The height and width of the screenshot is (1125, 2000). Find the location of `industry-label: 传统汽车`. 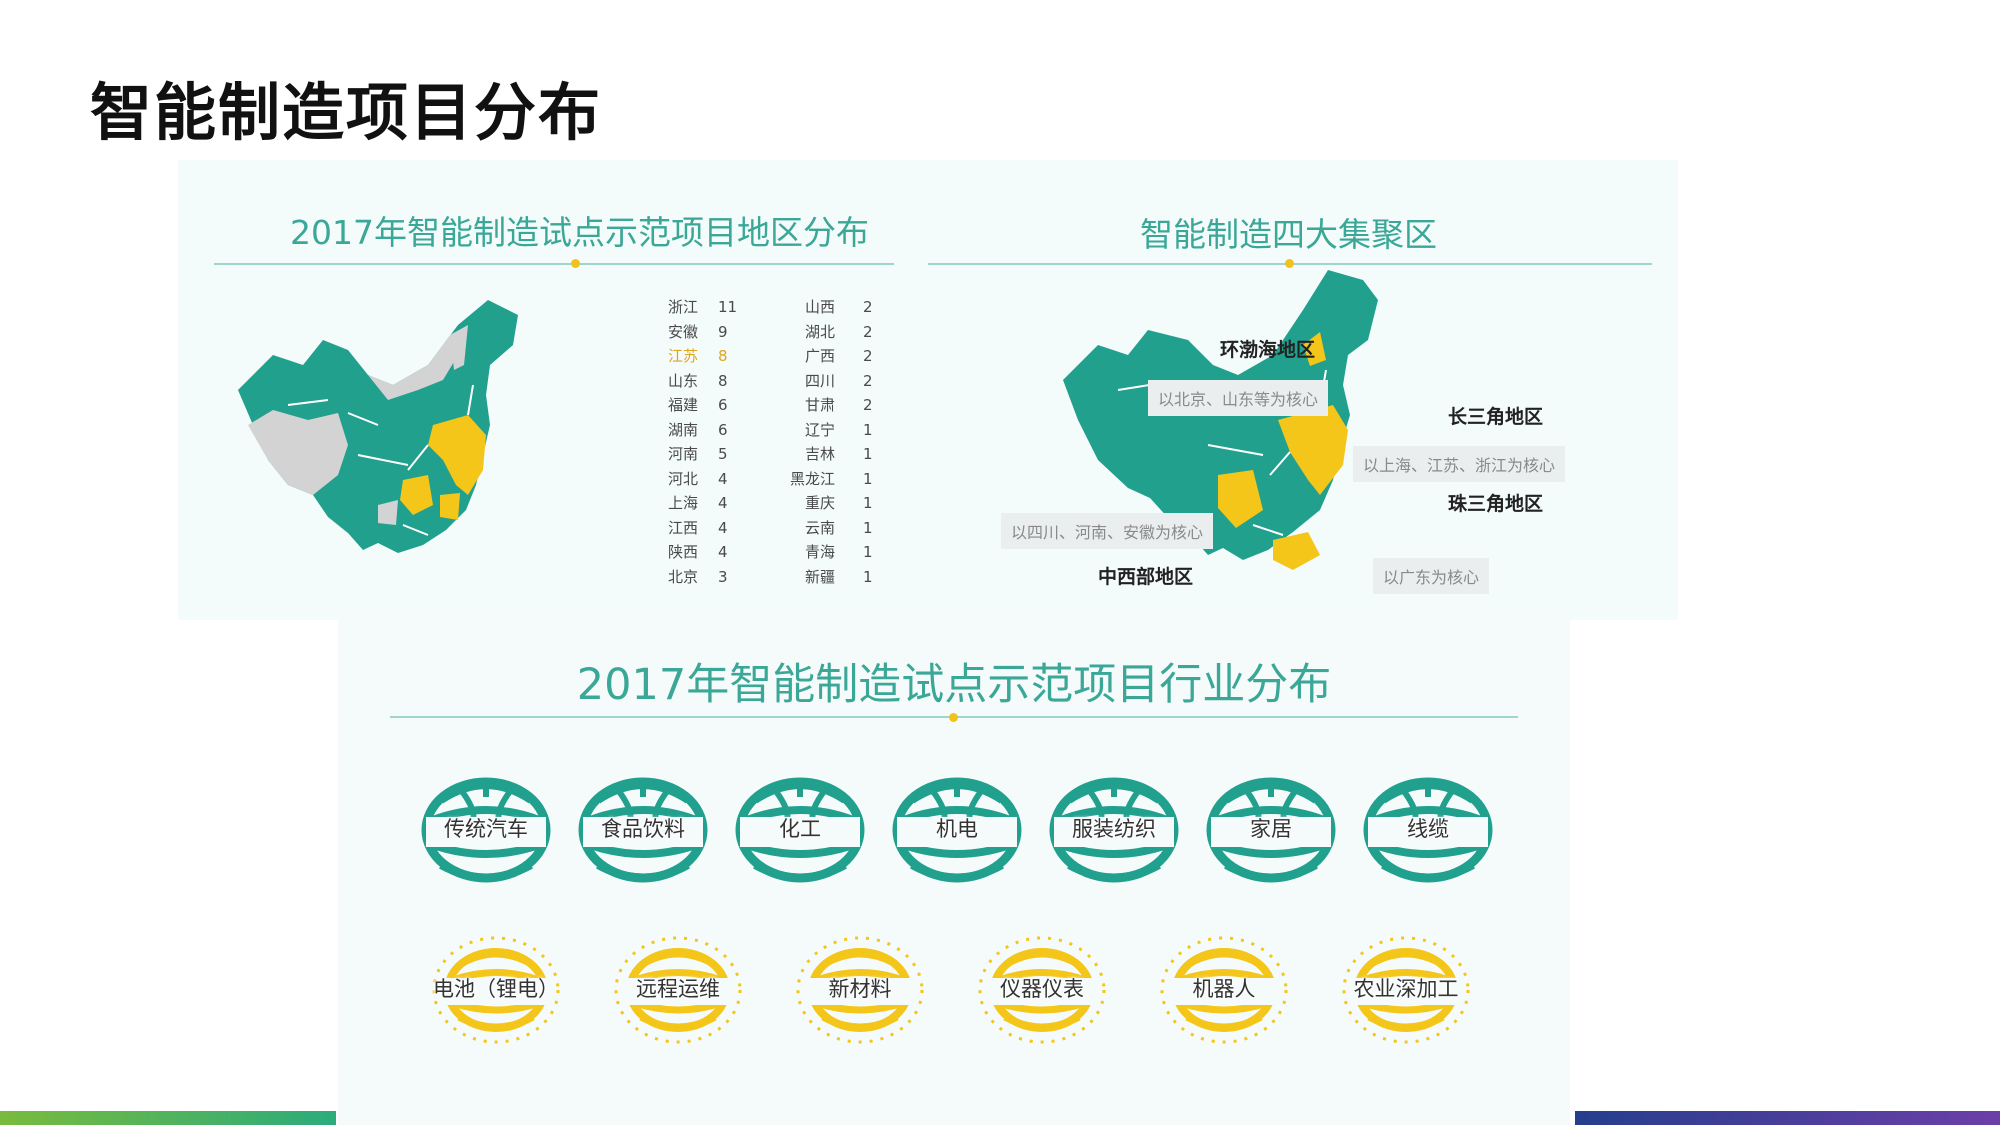

industry-label: 传统汽车 is located at coordinates (486, 829).